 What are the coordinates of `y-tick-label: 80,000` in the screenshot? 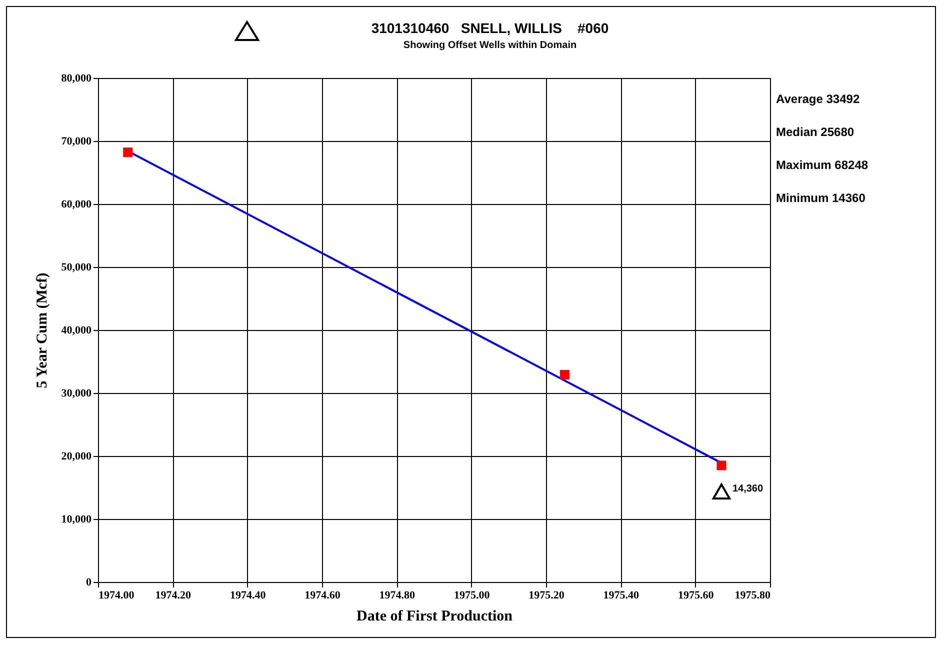 It's located at (76, 78).